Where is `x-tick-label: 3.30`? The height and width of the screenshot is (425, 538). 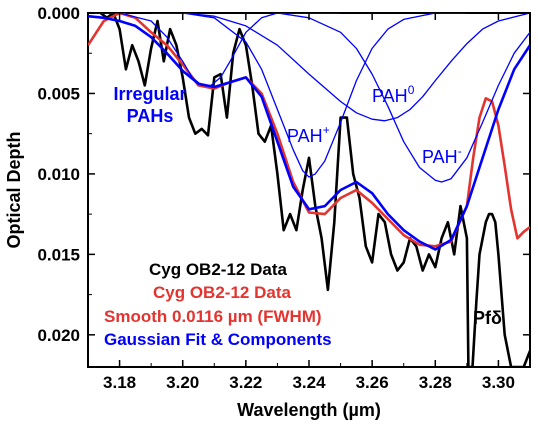
x-tick-label: 3.30 is located at coordinates (498, 382).